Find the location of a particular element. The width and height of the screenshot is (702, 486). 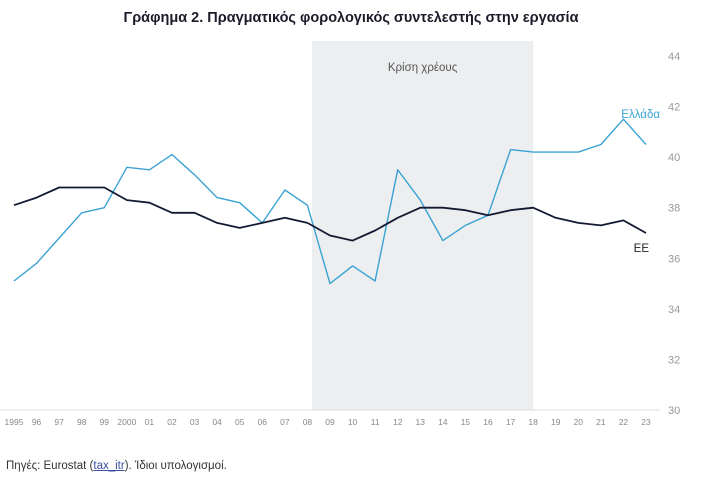

x-tick-label: 23 is located at coordinates (646, 422).